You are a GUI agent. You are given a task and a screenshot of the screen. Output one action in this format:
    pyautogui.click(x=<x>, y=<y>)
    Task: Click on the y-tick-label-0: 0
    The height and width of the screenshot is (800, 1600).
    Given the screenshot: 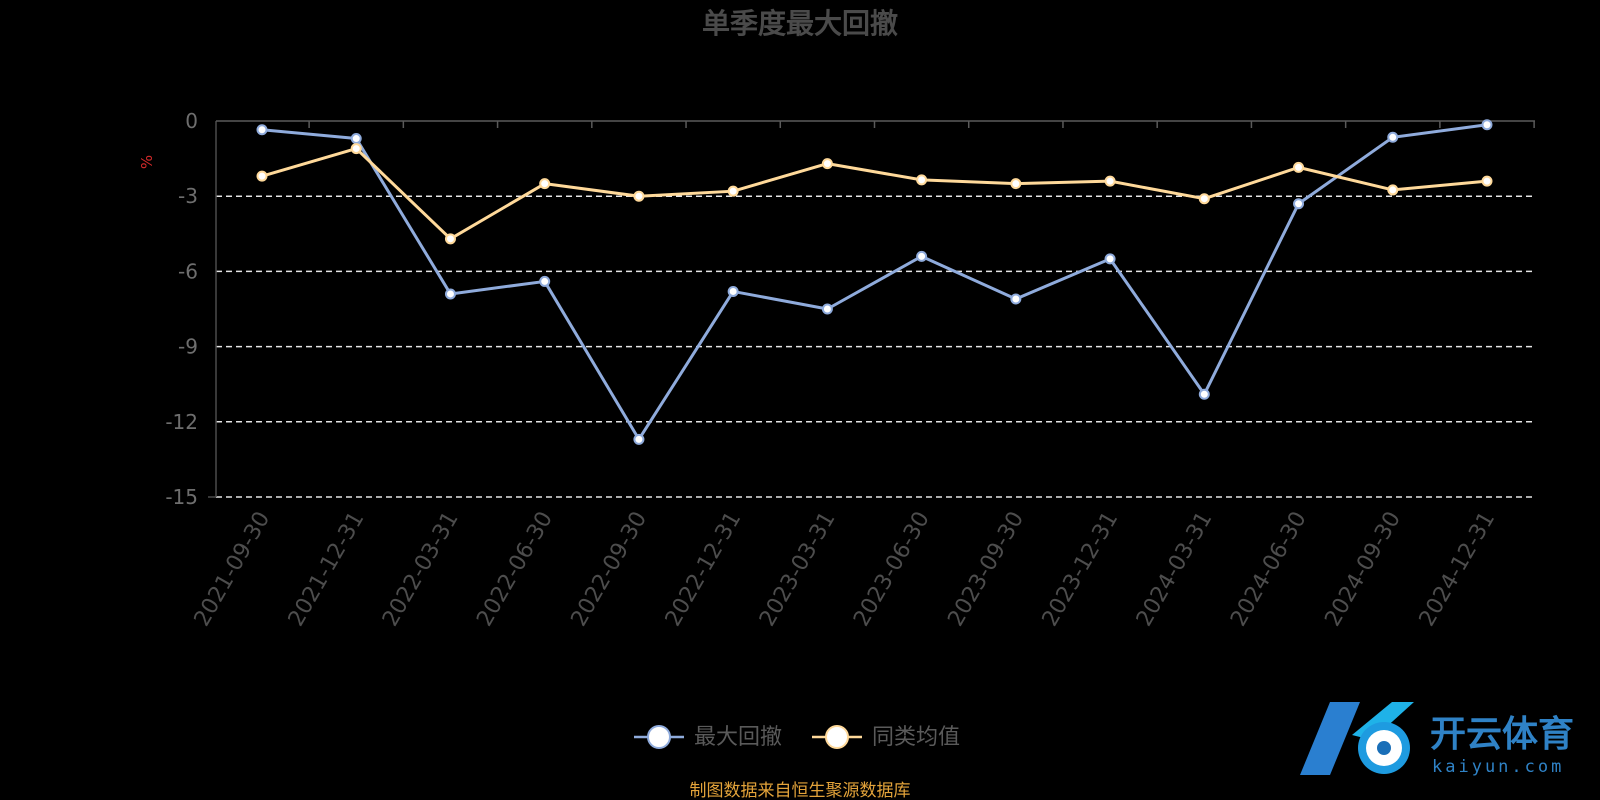 What is the action you would take?
    pyautogui.click(x=191, y=121)
    